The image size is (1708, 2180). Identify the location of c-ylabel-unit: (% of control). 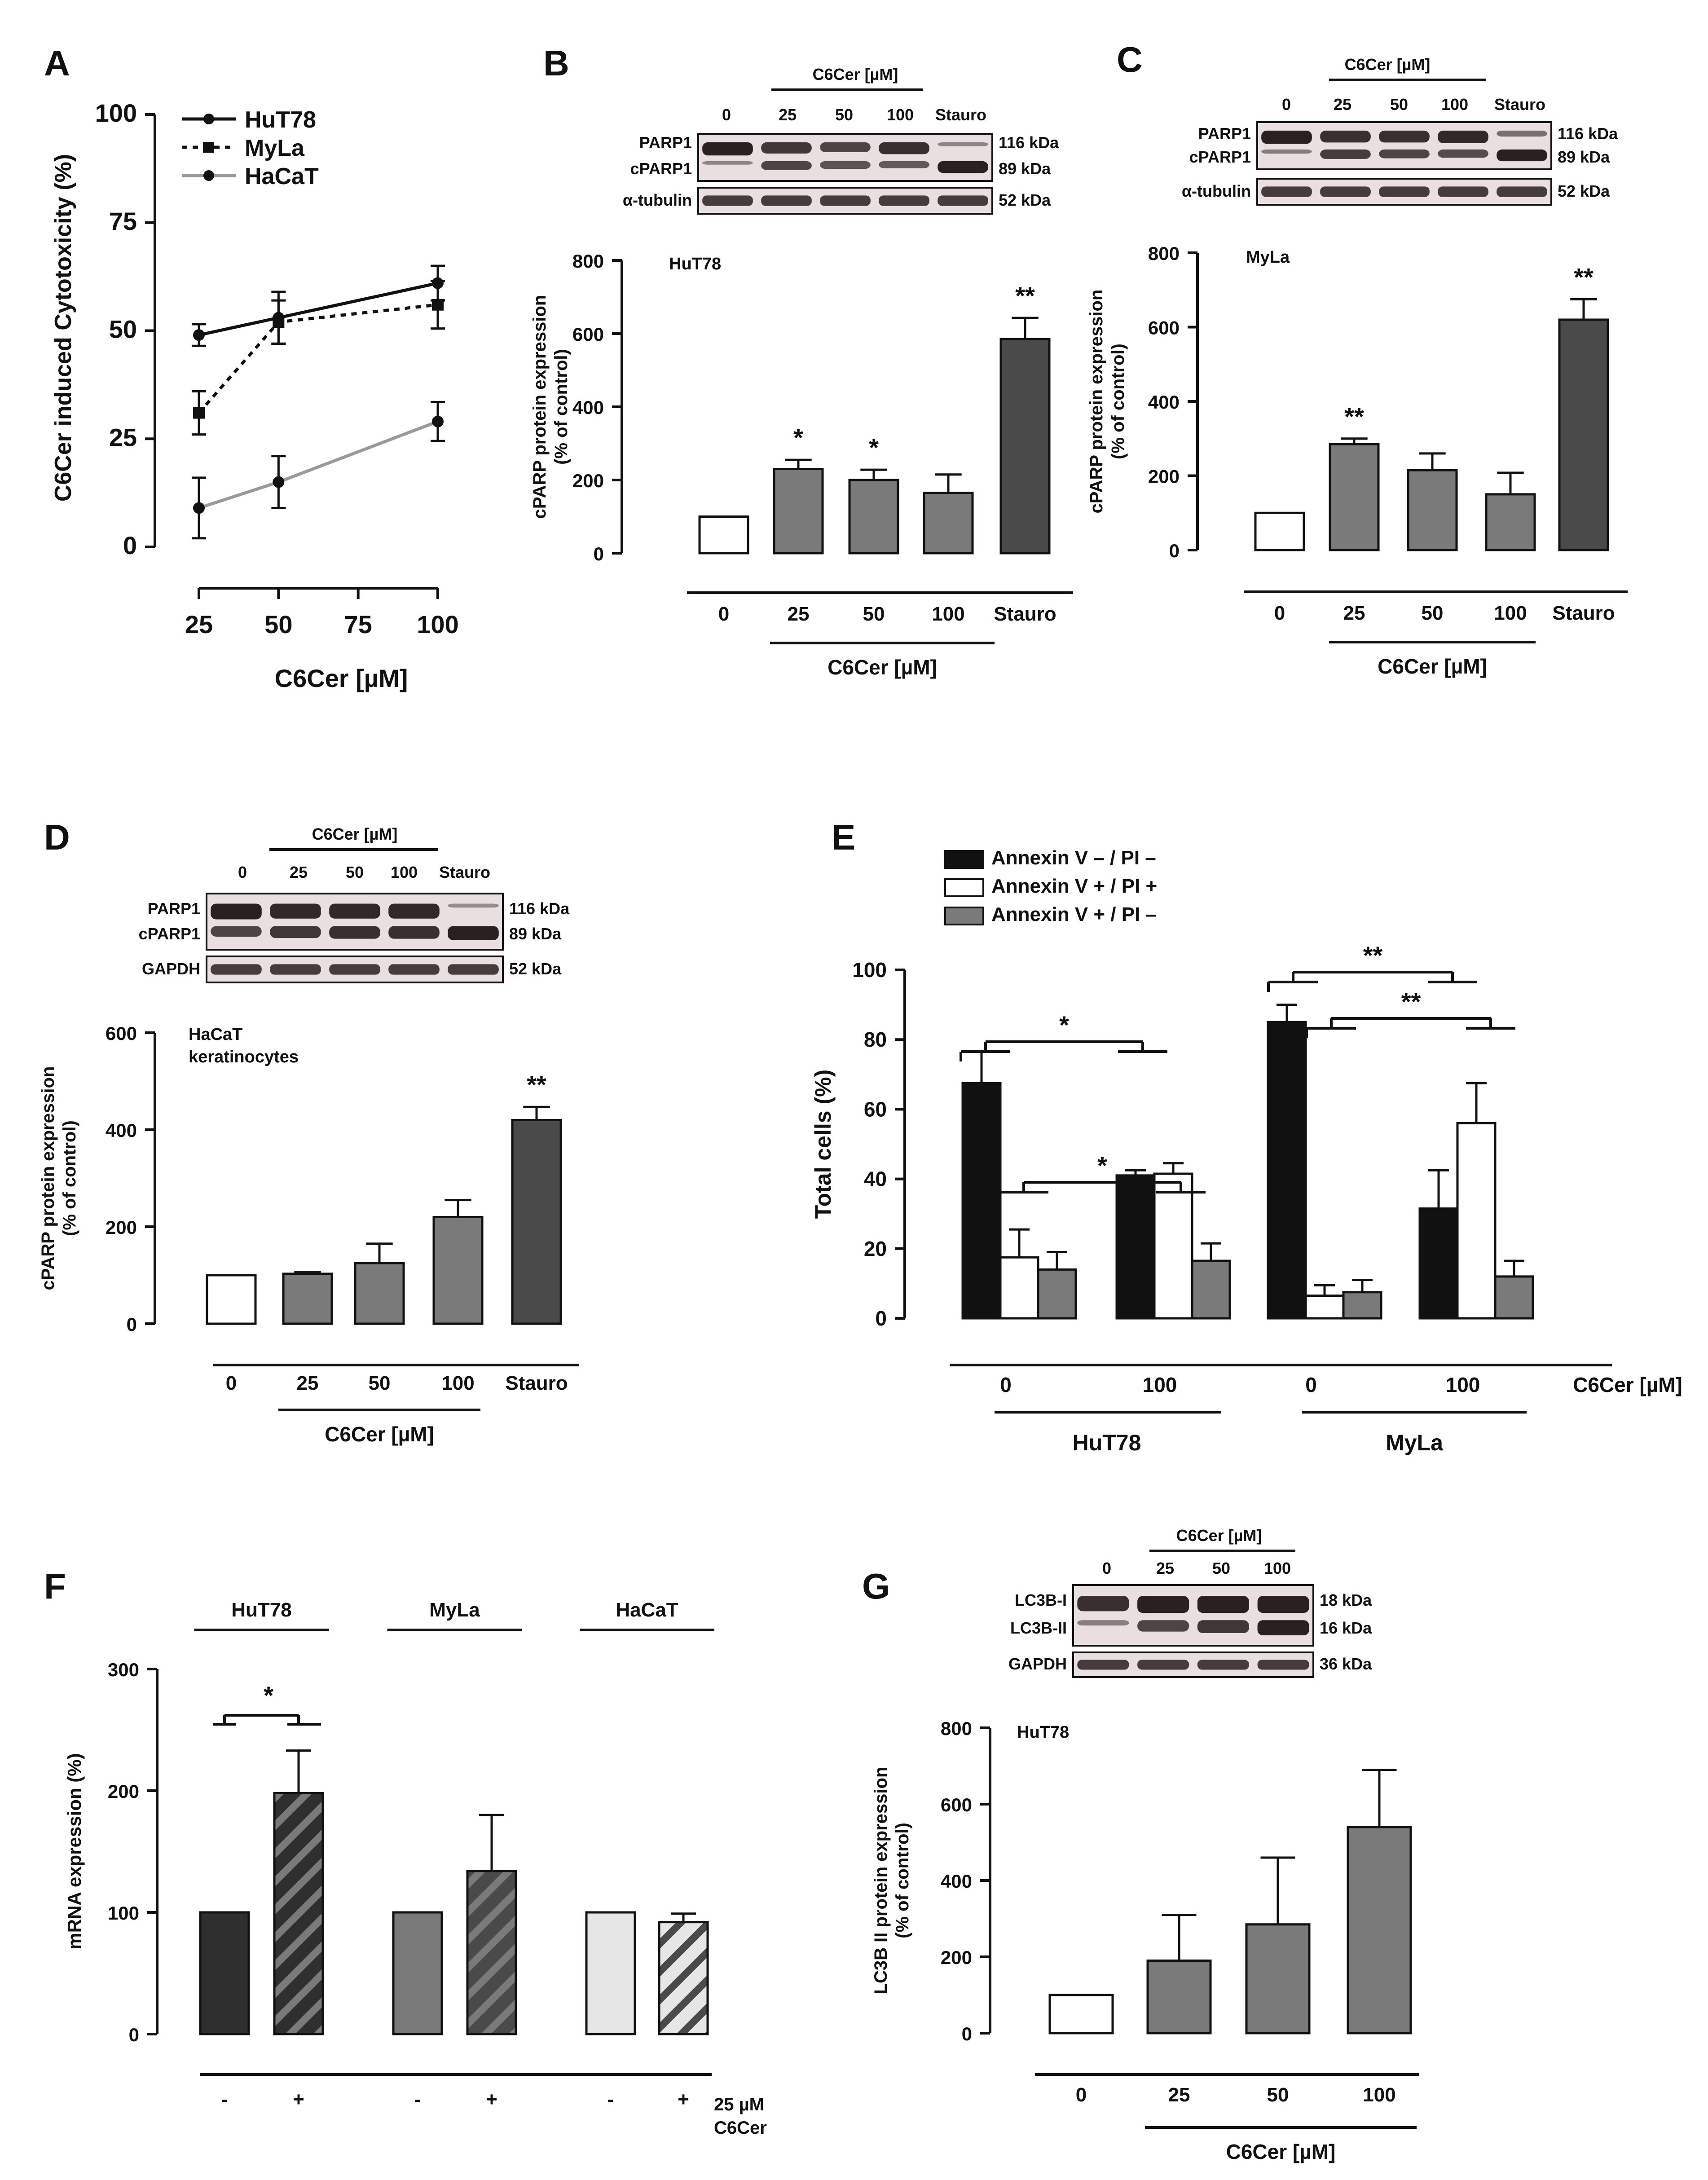
(1118, 401).